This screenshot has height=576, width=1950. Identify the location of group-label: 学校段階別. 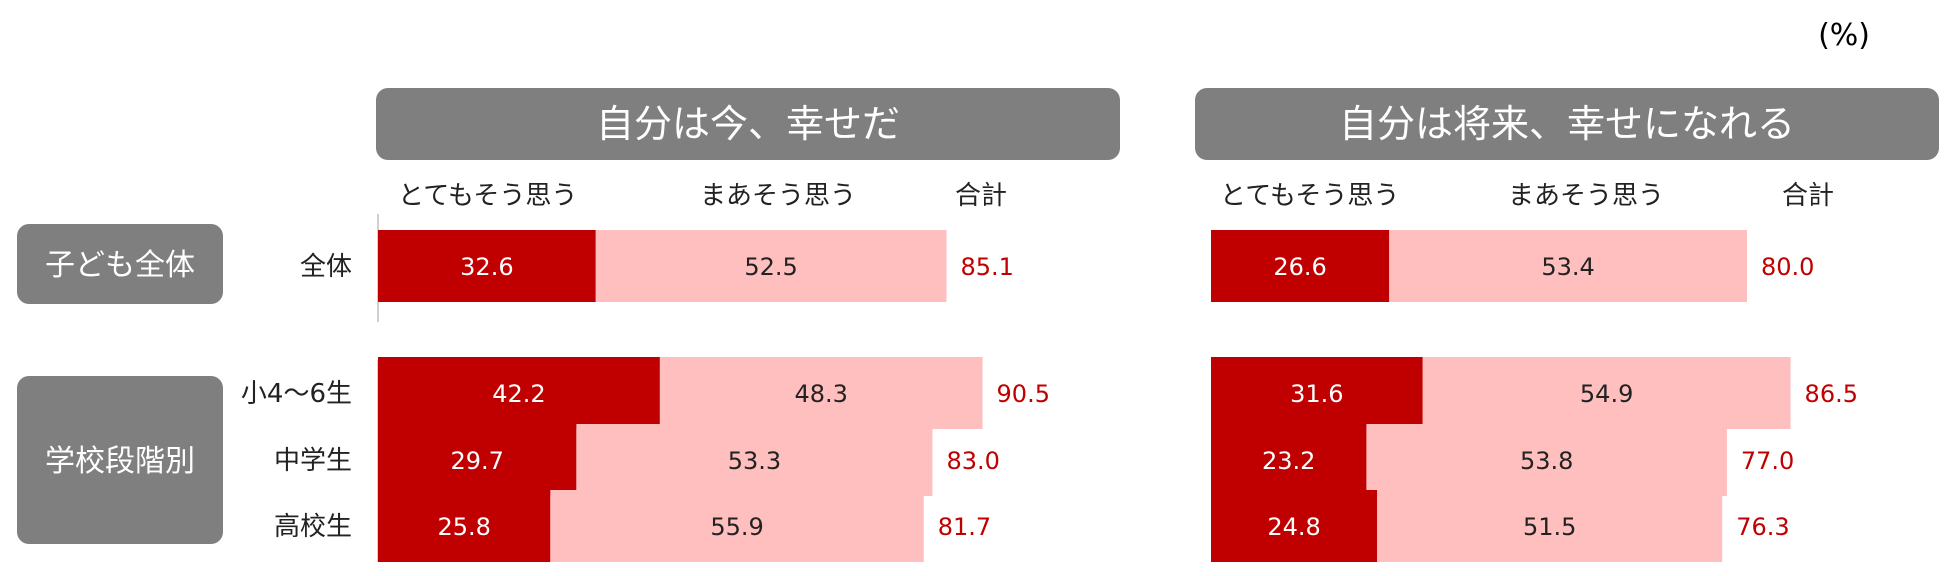
(120, 461).